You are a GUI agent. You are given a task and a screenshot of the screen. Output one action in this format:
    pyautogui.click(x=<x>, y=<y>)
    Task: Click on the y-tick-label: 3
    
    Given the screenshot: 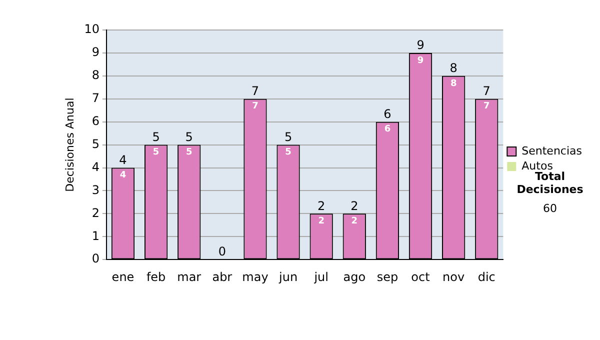 What is the action you would take?
    pyautogui.click(x=96, y=189)
    